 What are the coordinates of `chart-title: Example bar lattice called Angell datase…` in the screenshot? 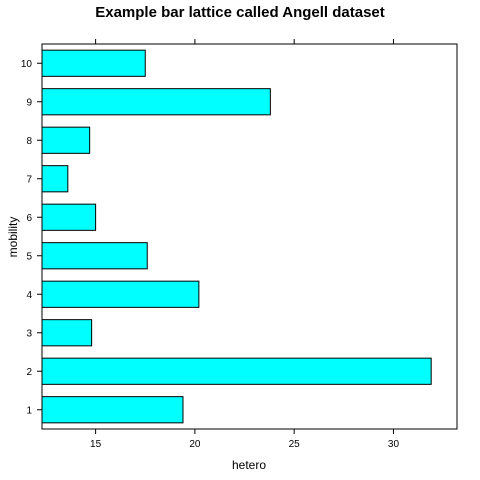 It's located at (240, 12).